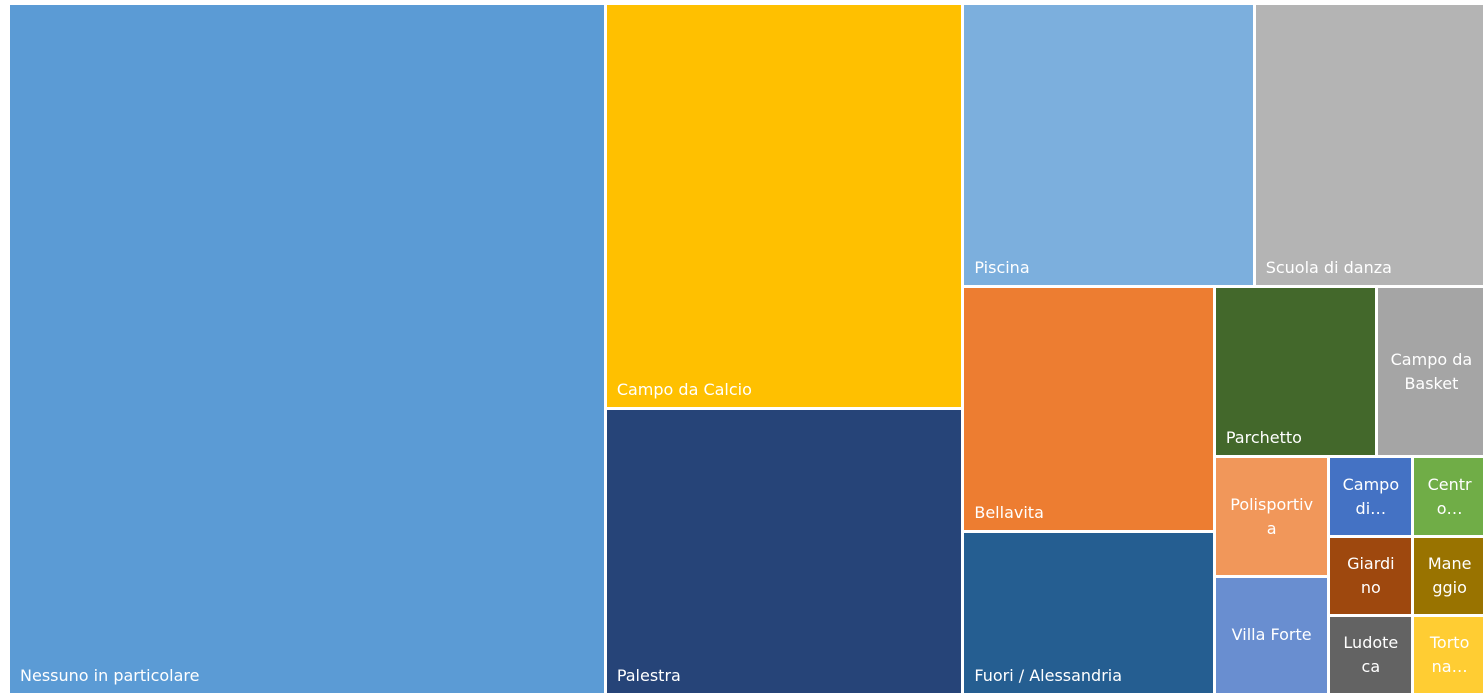 The width and height of the screenshot is (1483, 695). I want to click on tile-label: Parchetto, so click(1263, 438).